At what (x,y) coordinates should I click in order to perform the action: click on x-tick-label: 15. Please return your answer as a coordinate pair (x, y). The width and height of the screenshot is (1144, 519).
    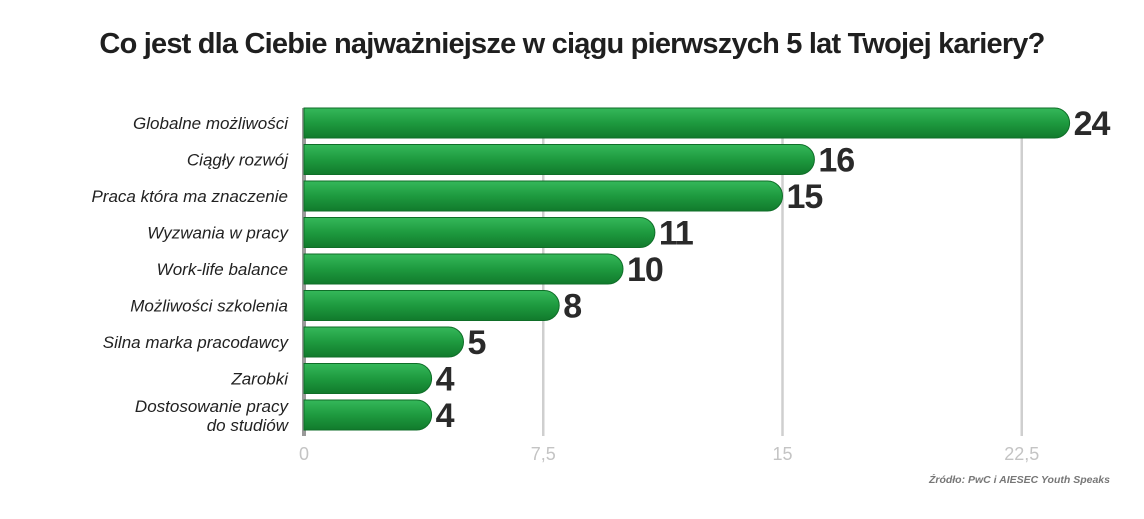
    Looking at the image, I should click on (782, 454).